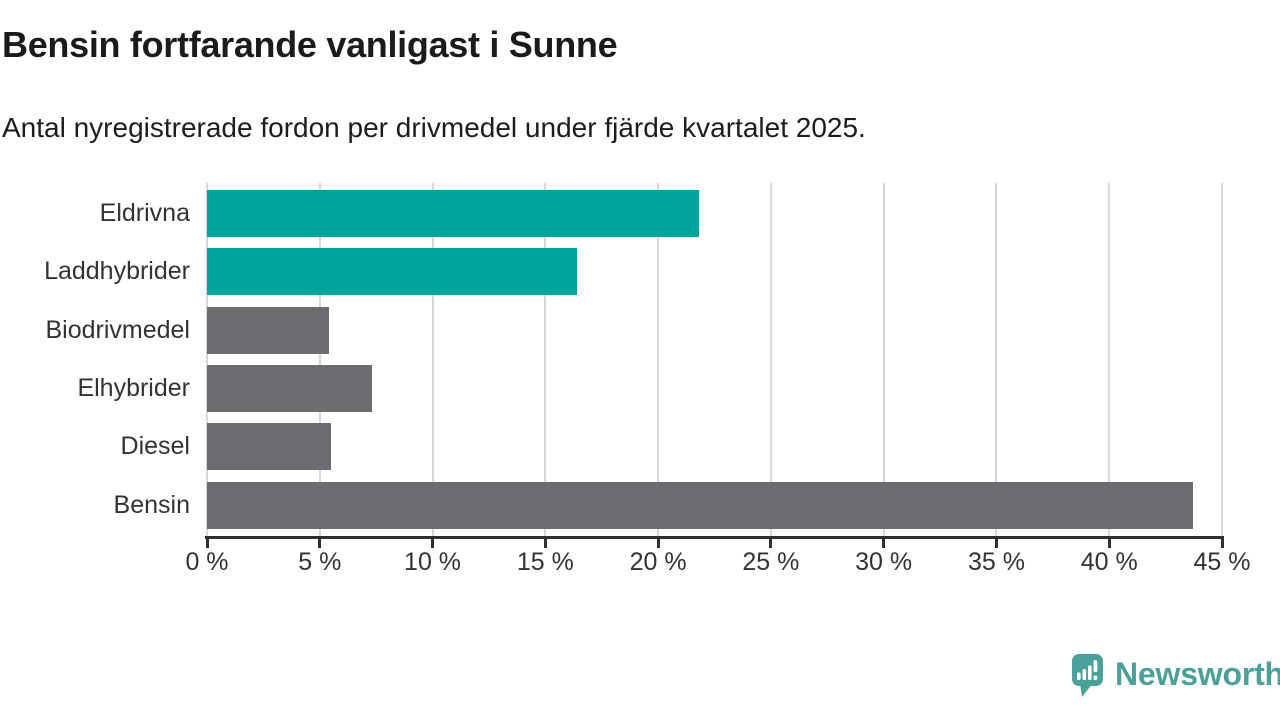  What do you see at coordinates (545, 562) in the screenshot?
I see `x-axis-tick-label-15: 15 %` at bounding box center [545, 562].